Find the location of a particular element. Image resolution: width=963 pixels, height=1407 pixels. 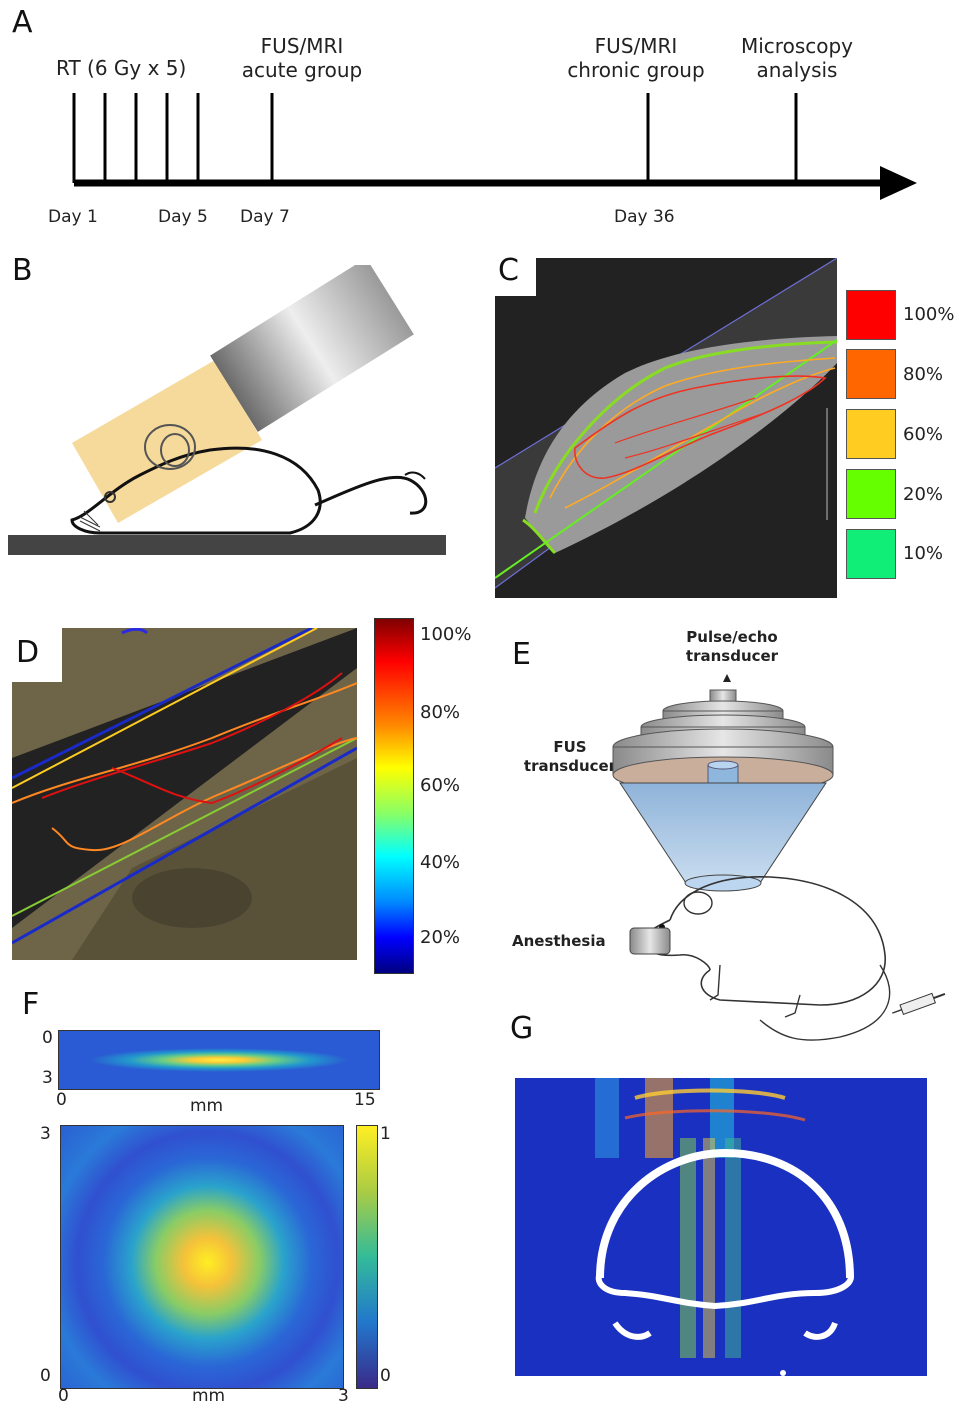

radiation-beam is located at coordinates (167, 441).